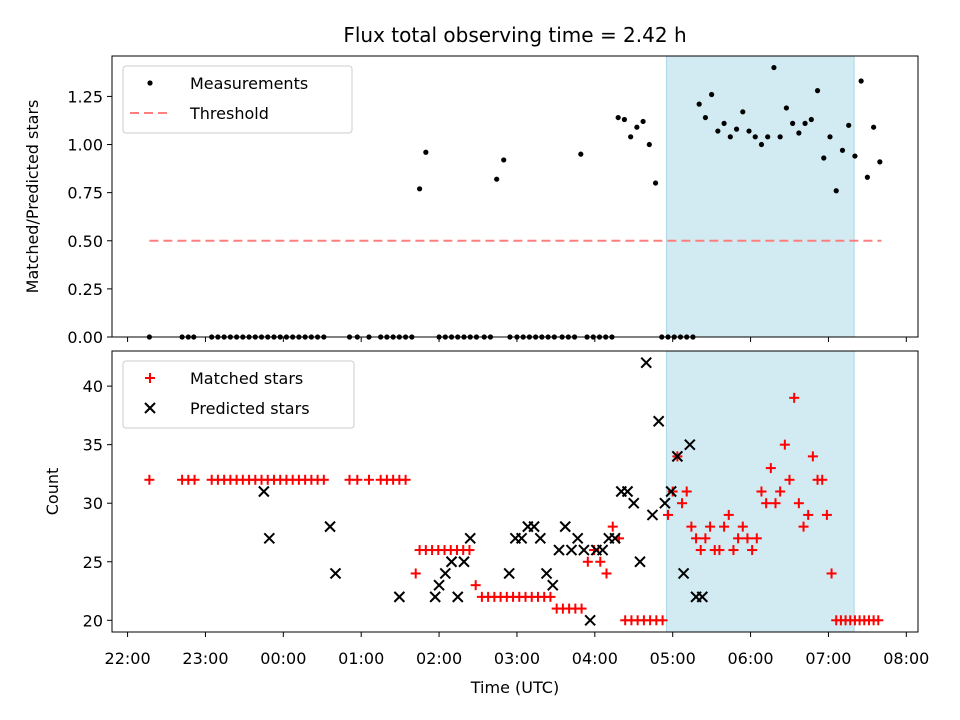 This screenshot has width=960, height=720. Describe the element at coordinates (85, 289) in the screenshot. I see `y-tick-label: 0.25` at that location.